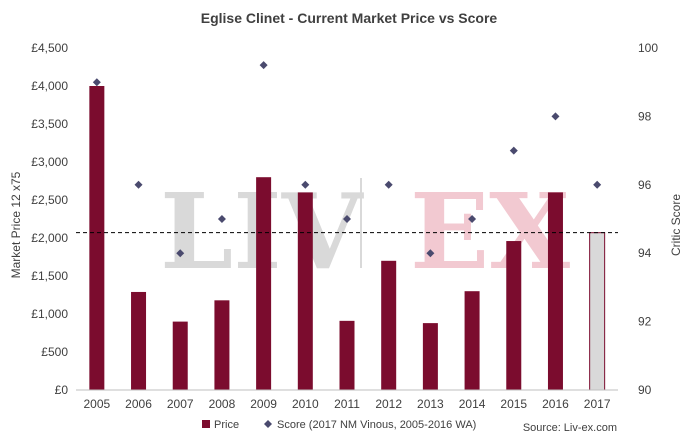 The image size is (698, 445). I want to click on y2-tick-label: 90, so click(645, 390).